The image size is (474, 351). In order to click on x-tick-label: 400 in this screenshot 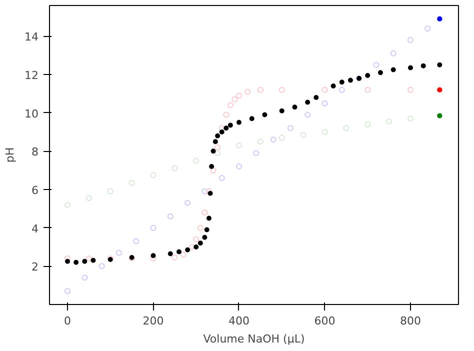, I will do `click(239, 321)`.